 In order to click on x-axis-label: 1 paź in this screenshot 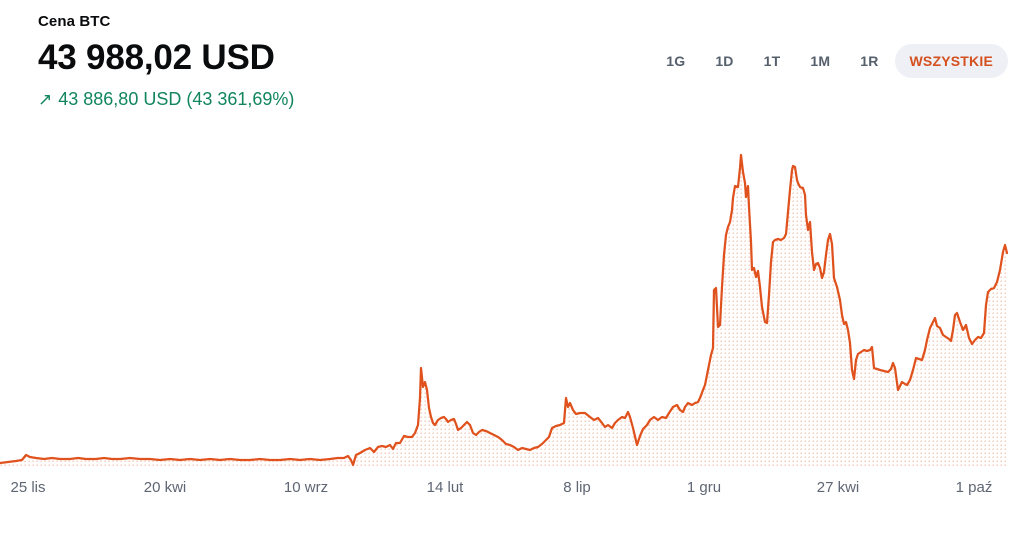, I will do `click(974, 487)`.